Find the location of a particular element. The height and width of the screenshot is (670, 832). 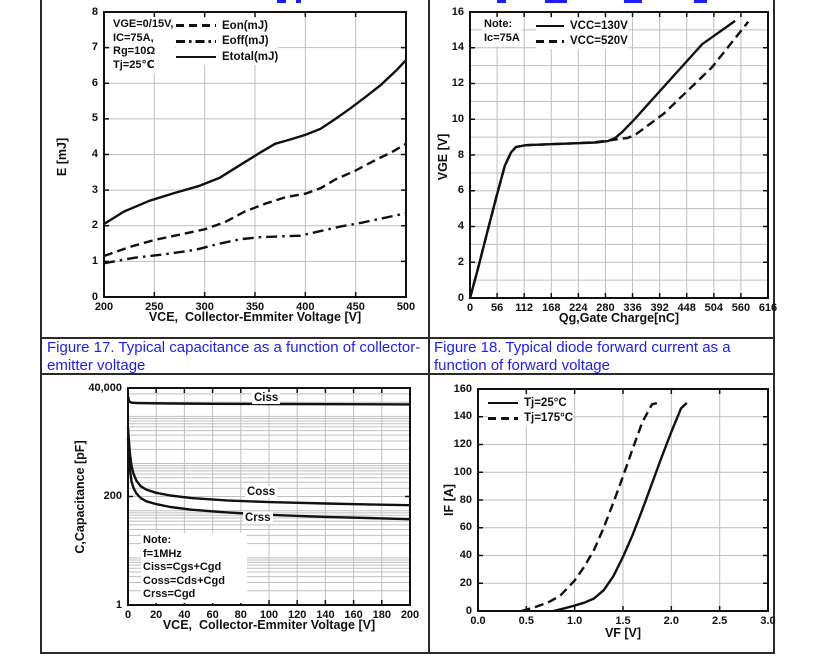

x-tick-label: 616 is located at coordinates (768, 308).